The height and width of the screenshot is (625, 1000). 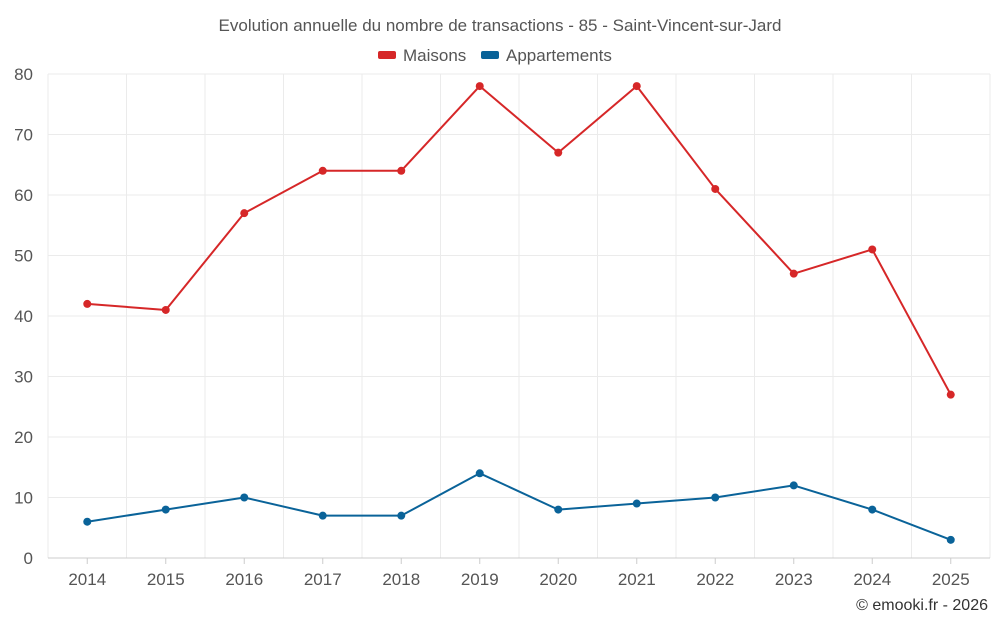 What do you see at coordinates (951, 579) in the screenshot?
I see `x-tick-label: 2025` at bounding box center [951, 579].